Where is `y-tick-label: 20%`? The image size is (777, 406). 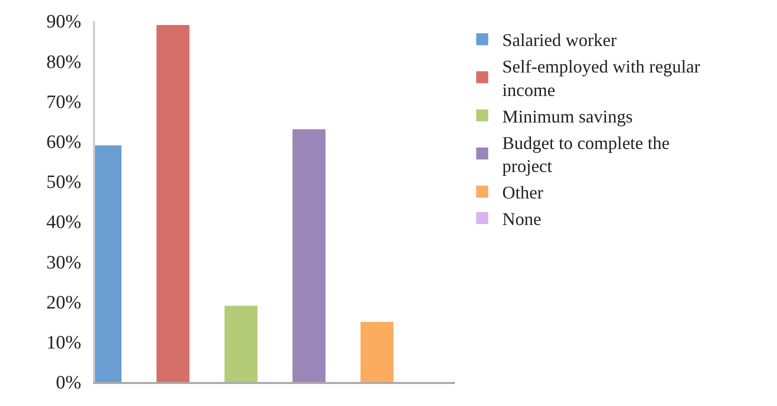
y-tick-label: 20% is located at coordinates (64, 303).